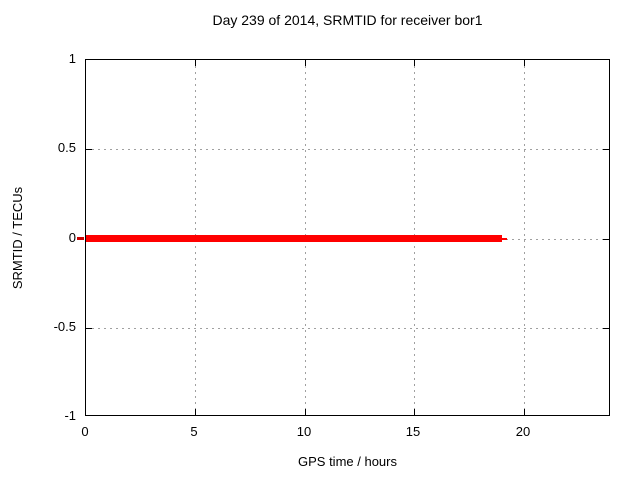  Describe the element at coordinates (64, 326) in the screenshot. I see `y-tick-label: -0.5` at that location.